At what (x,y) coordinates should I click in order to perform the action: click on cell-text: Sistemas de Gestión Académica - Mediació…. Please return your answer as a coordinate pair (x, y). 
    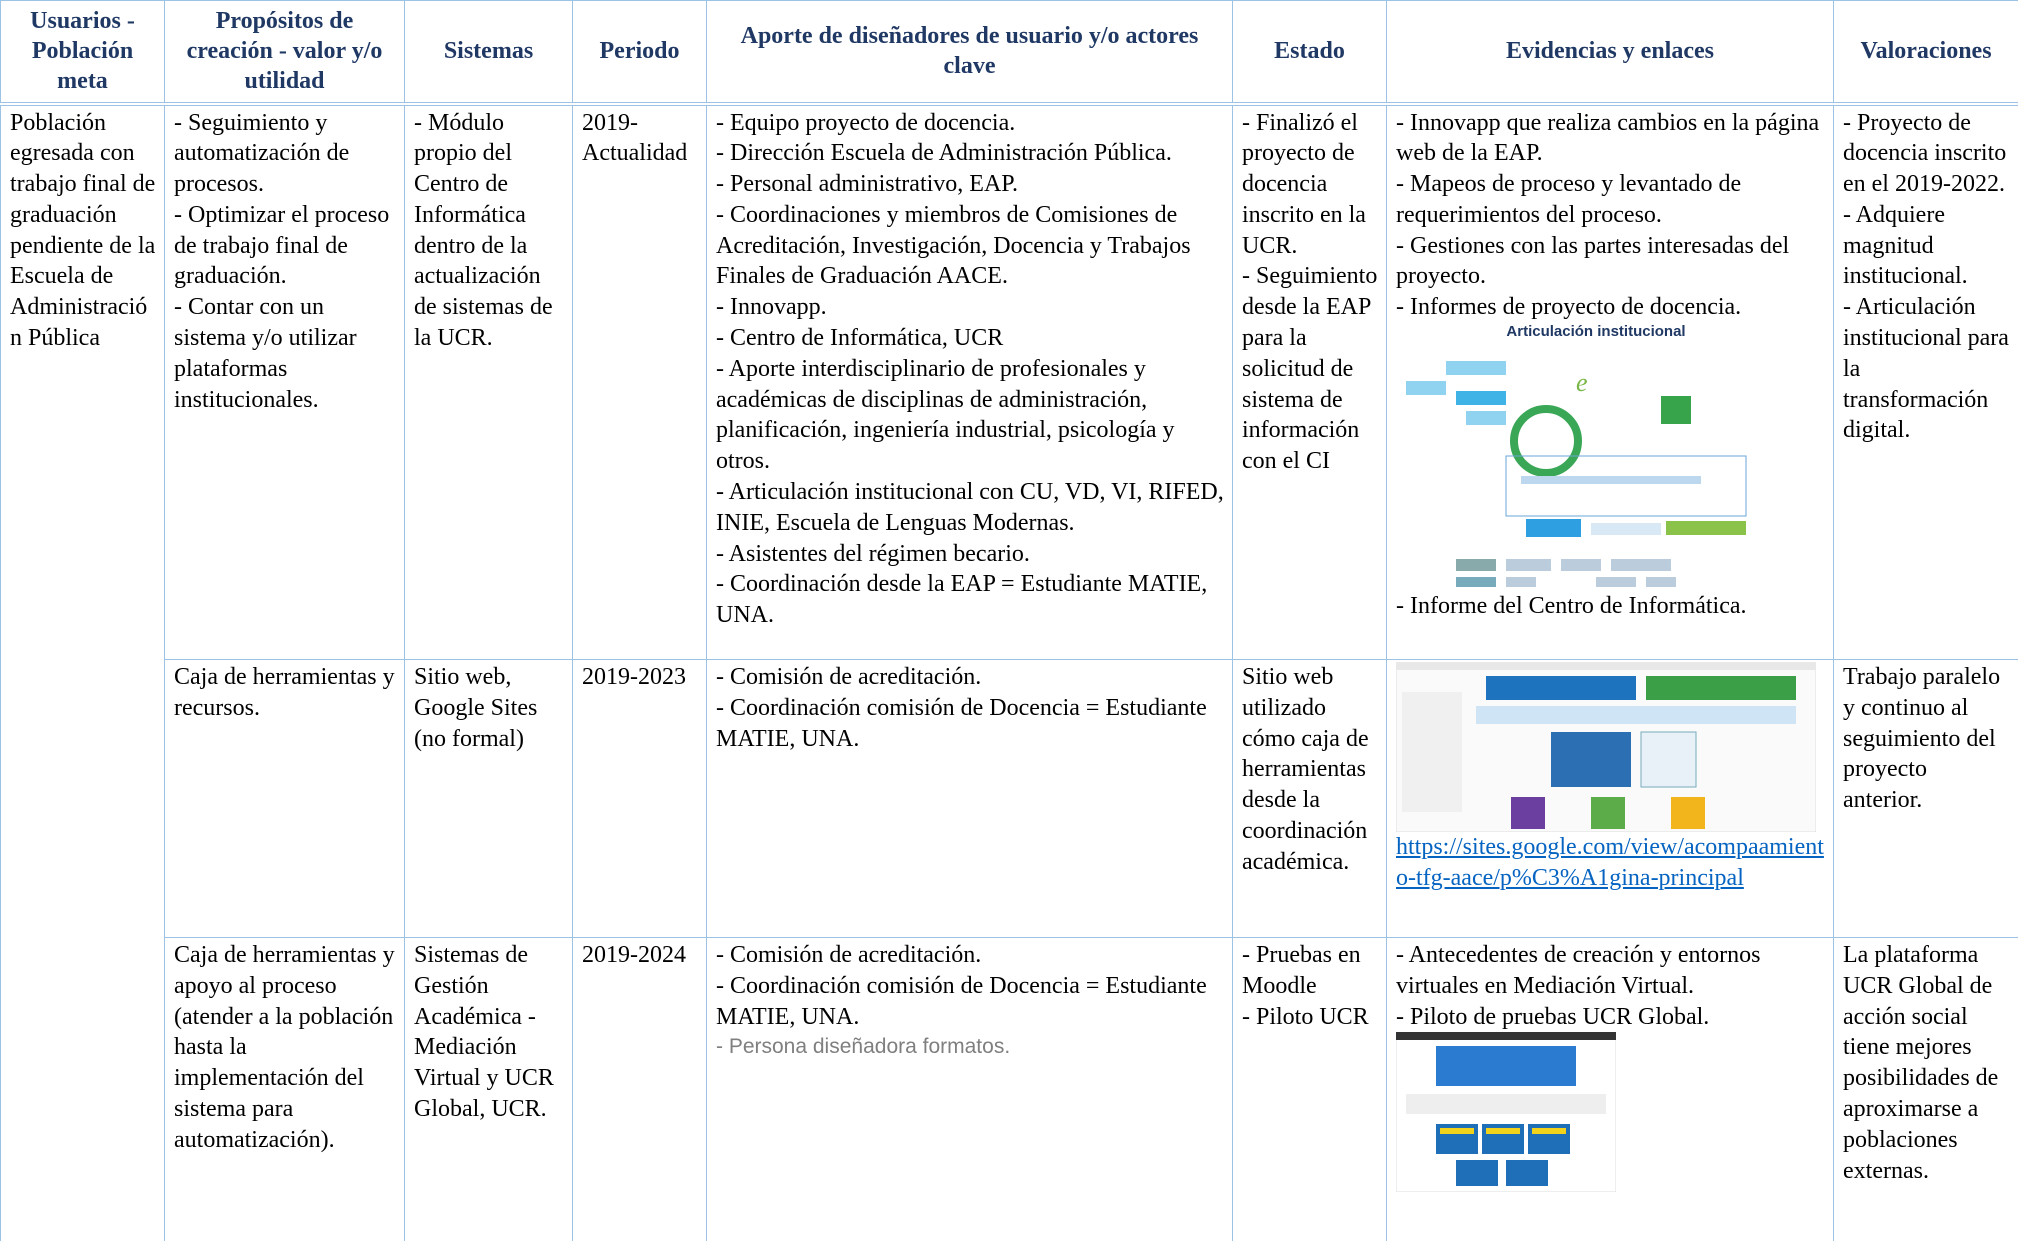
    Looking at the image, I should click on (484, 1032).